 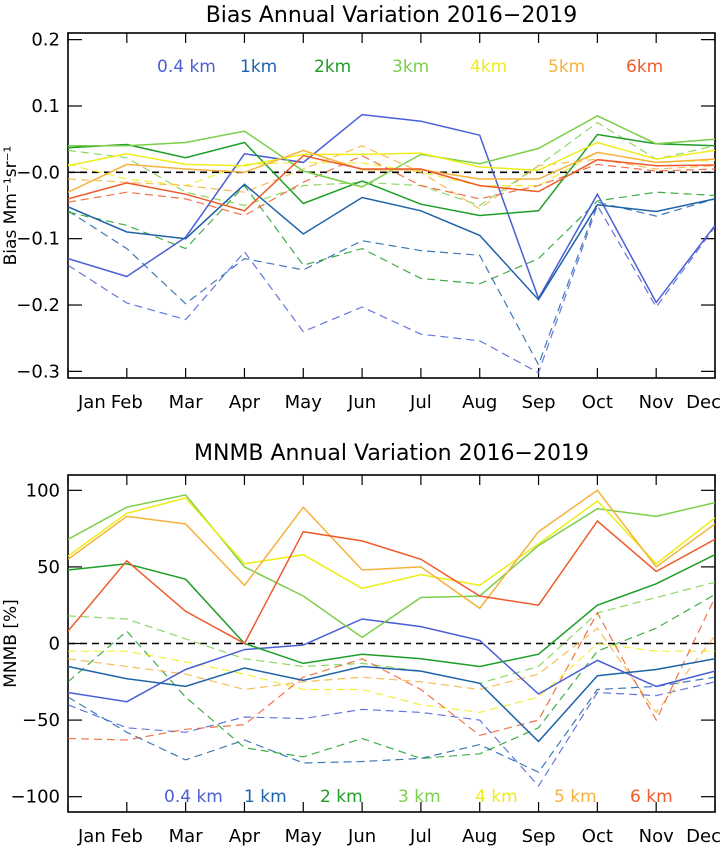 I want to click on legend: 0.4 km 1 km 2 km 3 km 4 km 5 km 6 km, so click(x=418, y=797).